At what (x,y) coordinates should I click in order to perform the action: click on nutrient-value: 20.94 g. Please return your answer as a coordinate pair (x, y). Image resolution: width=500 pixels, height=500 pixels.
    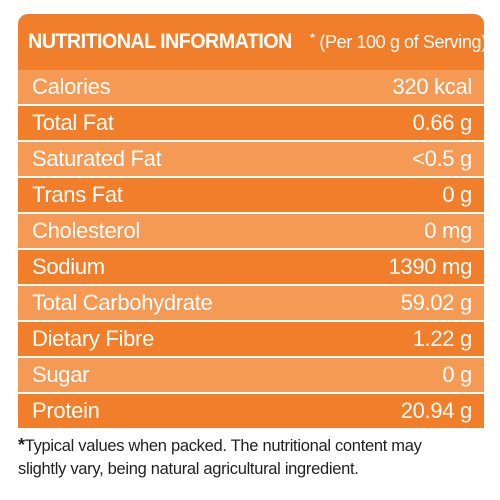
    Looking at the image, I should click on (436, 410).